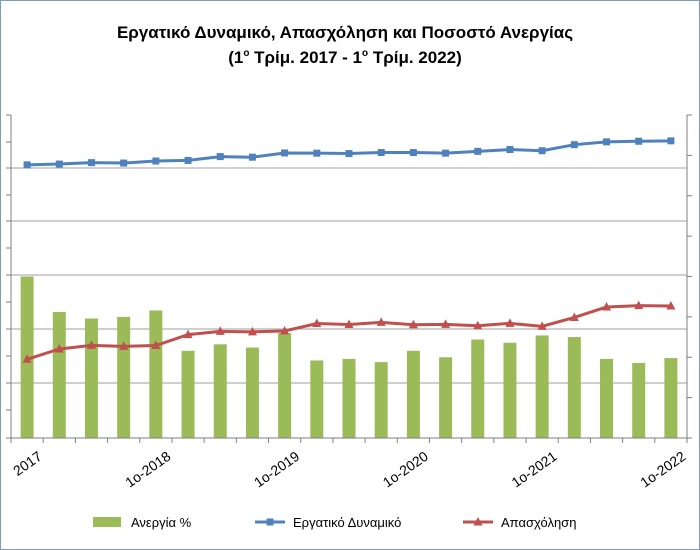 The width and height of the screenshot is (700, 550). Describe the element at coordinates (538, 522) in the screenshot. I see `legend-label-employment: Απασχόληση` at that location.